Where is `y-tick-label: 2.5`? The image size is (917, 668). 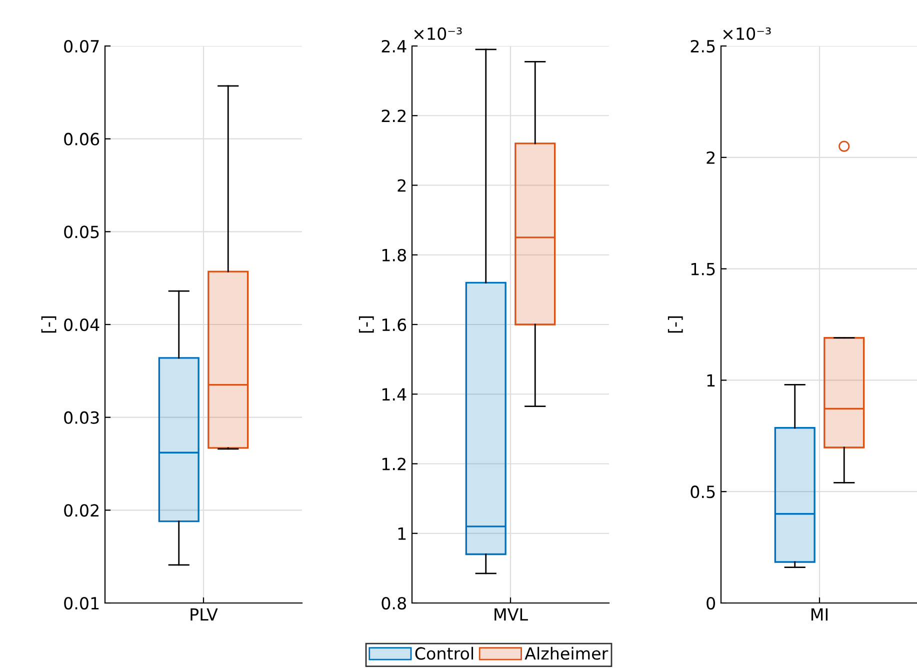
y-tick-label: 2.5 is located at coordinates (702, 46).